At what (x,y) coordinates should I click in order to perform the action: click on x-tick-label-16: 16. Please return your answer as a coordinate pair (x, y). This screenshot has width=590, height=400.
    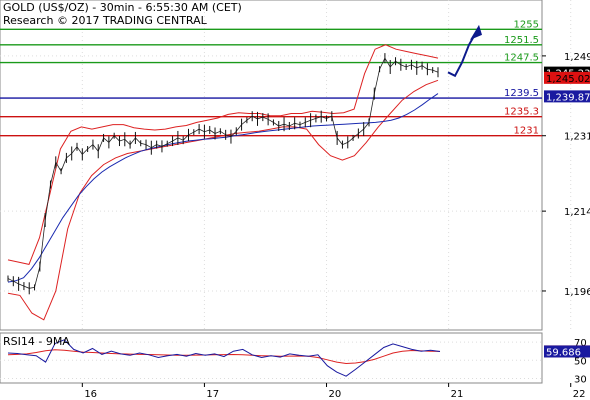
    Looking at the image, I should click on (90, 394).